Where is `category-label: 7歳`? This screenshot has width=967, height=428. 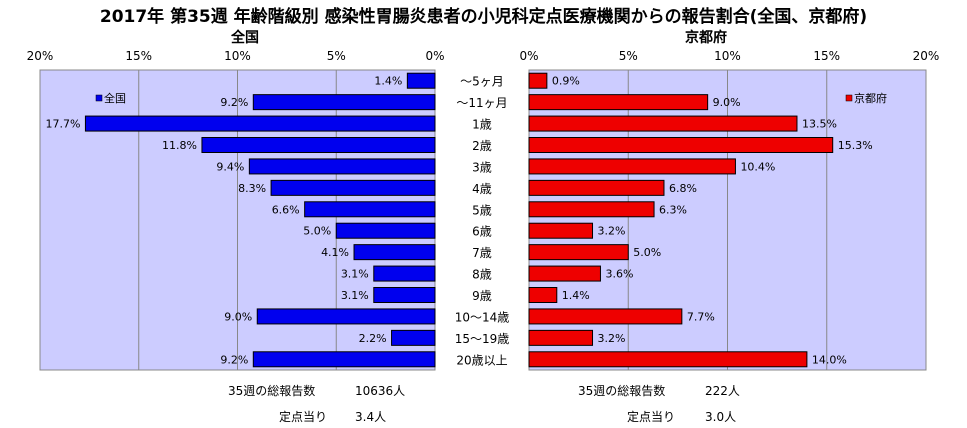
category-label: 7歳 is located at coordinates (482, 253).